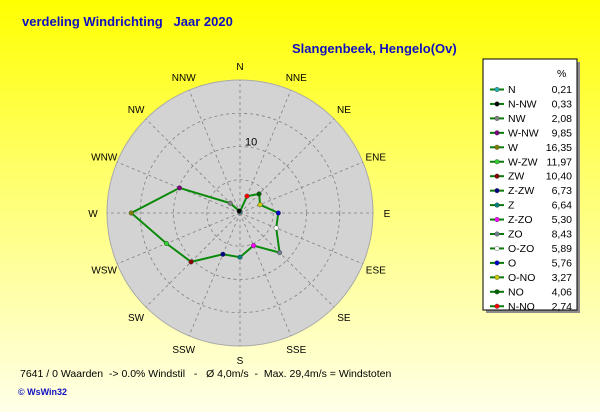 The width and height of the screenshot is (600, 412). Describe the element at coordinates (516, 292) in the screenshot. I see `legend-label: NO` at that location.